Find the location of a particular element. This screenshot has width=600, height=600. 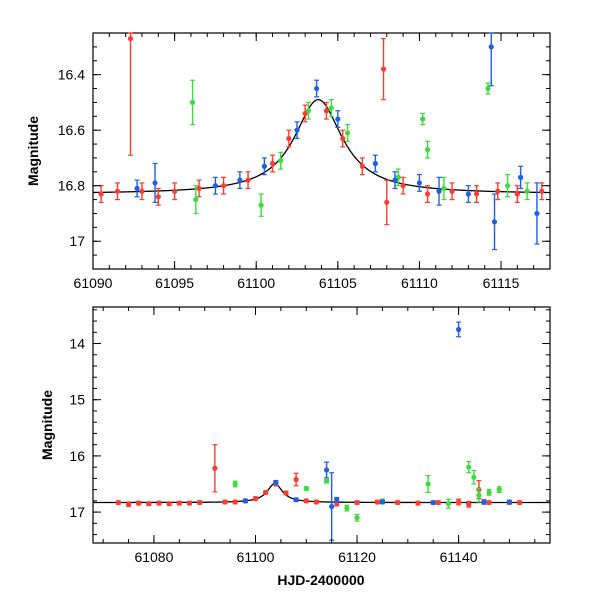

x-tick-label: 61100 is located at coordinates (256, 557).